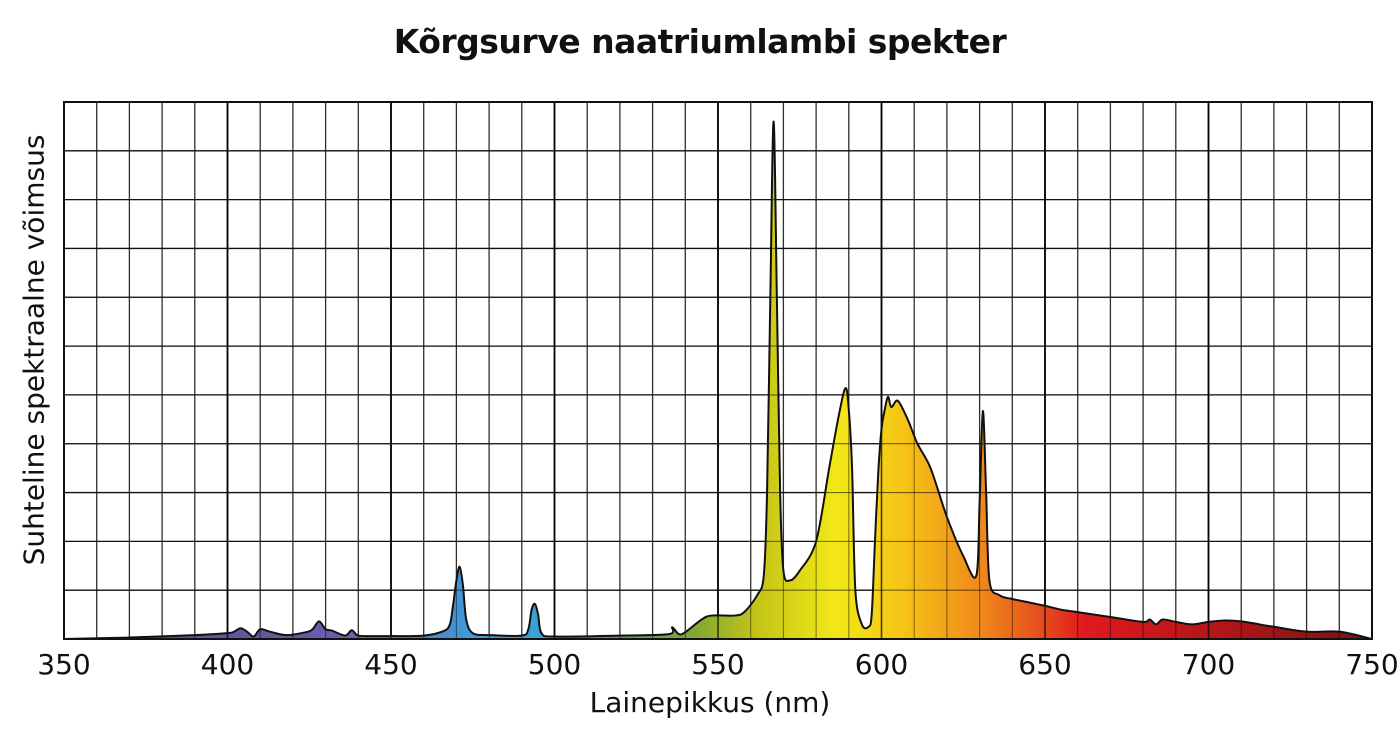 This screenshot has height=741, width=1400. I want to click on x-tick-label: 700, so click(1208, 664).